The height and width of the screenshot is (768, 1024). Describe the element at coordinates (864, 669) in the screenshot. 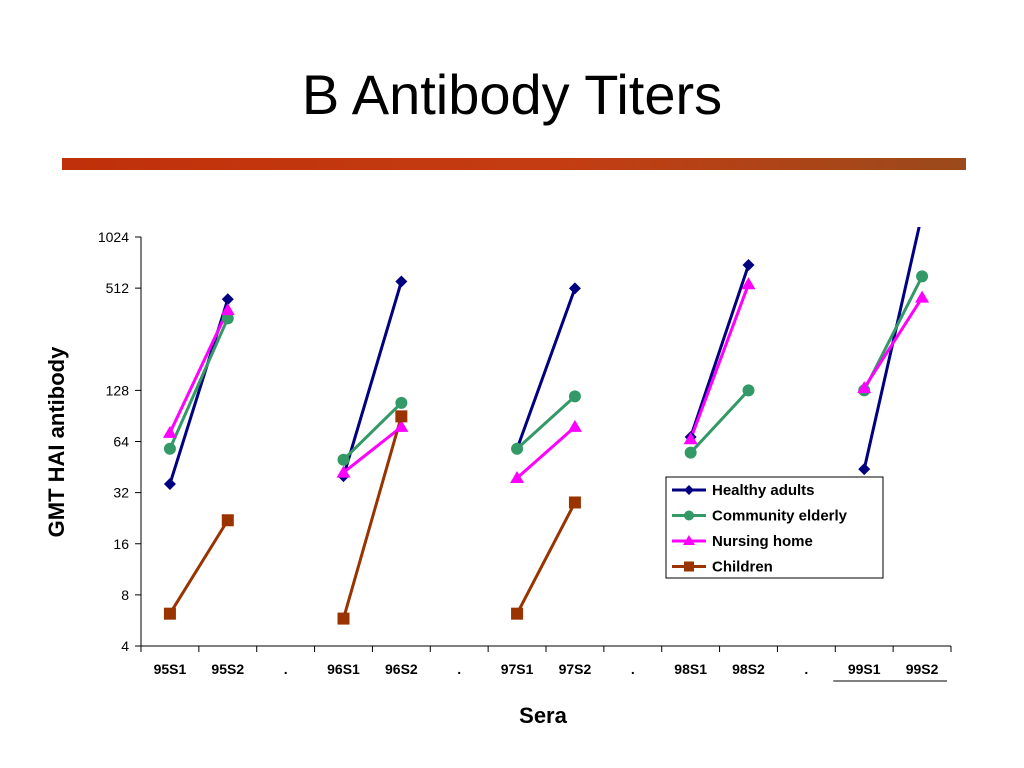

I see `x-tick-label-12: 99S1` at that location.